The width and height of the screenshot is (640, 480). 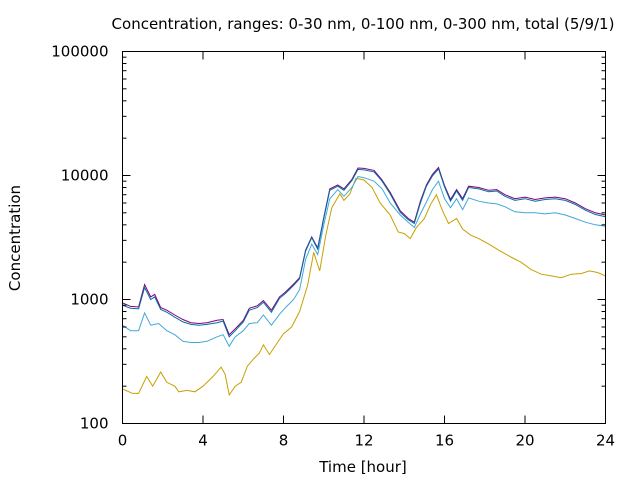 What do you see at coordinates (203, 441) in the screenshot?
I see `x-tick-label: 4` at bounding box center [203, 441].